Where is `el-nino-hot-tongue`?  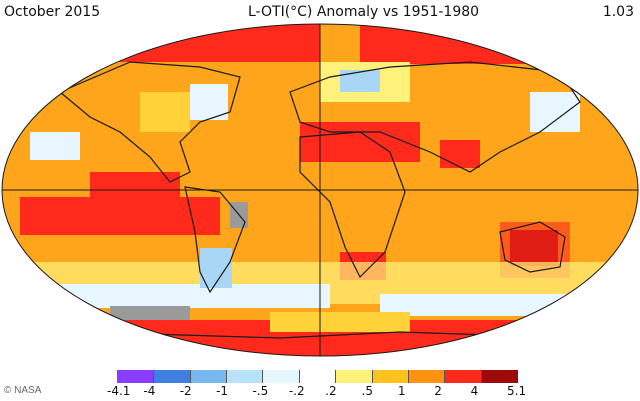
el-nino-hot-tongue is located at coordinates (120, 216).